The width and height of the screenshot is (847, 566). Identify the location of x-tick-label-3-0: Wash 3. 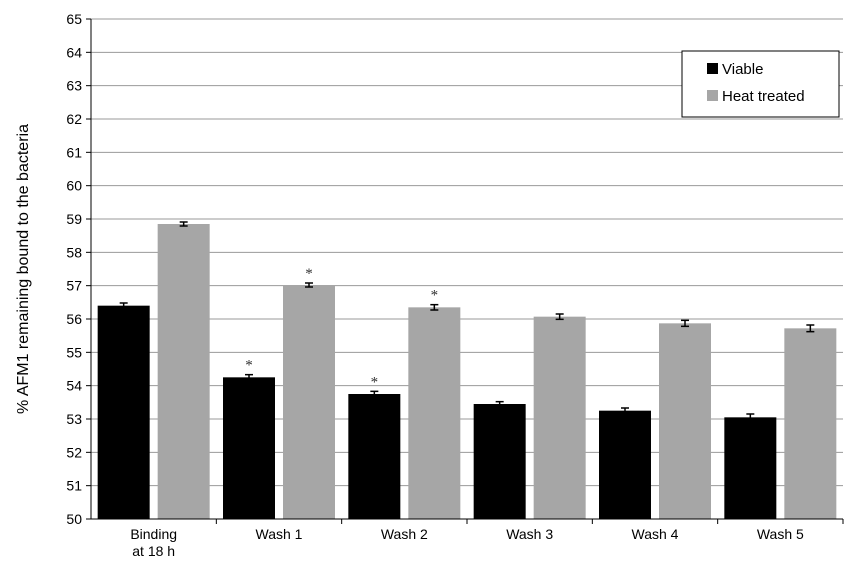
(529, 534).